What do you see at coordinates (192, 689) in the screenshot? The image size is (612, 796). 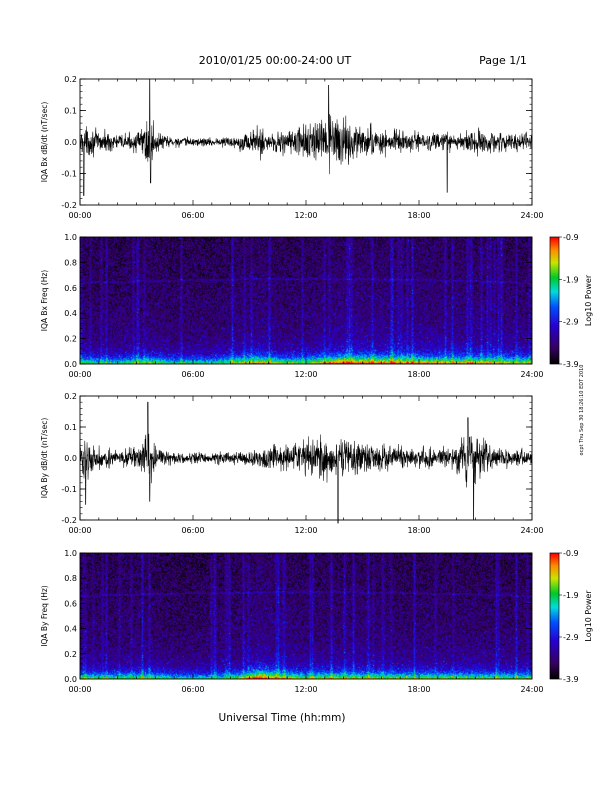 I see `panel4-x-tick-label: 06:00` at bounding box center [192, 689].